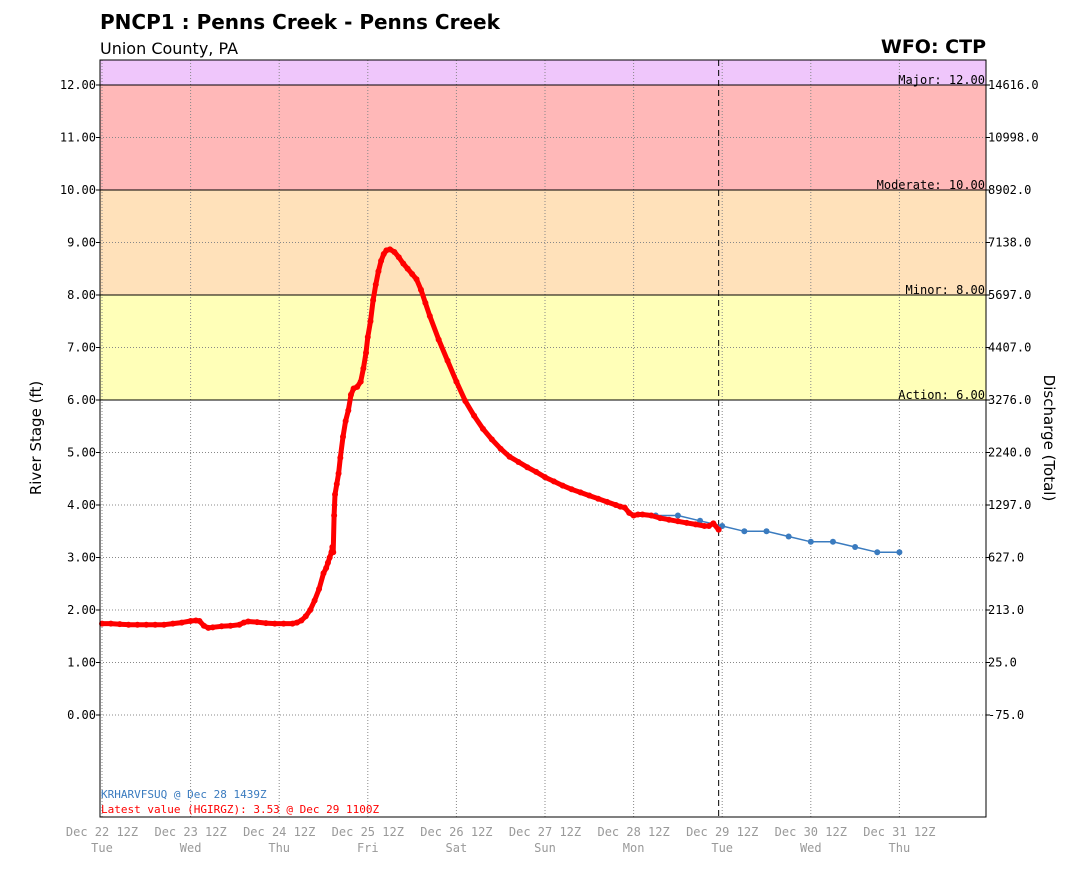 Image resolution: width=1086 pixels, height=877 pixels. What do you see at coordinates (545, 848) in the screenshot?
I see `x-tick-day: Sun` at bounding box center [545, 848].